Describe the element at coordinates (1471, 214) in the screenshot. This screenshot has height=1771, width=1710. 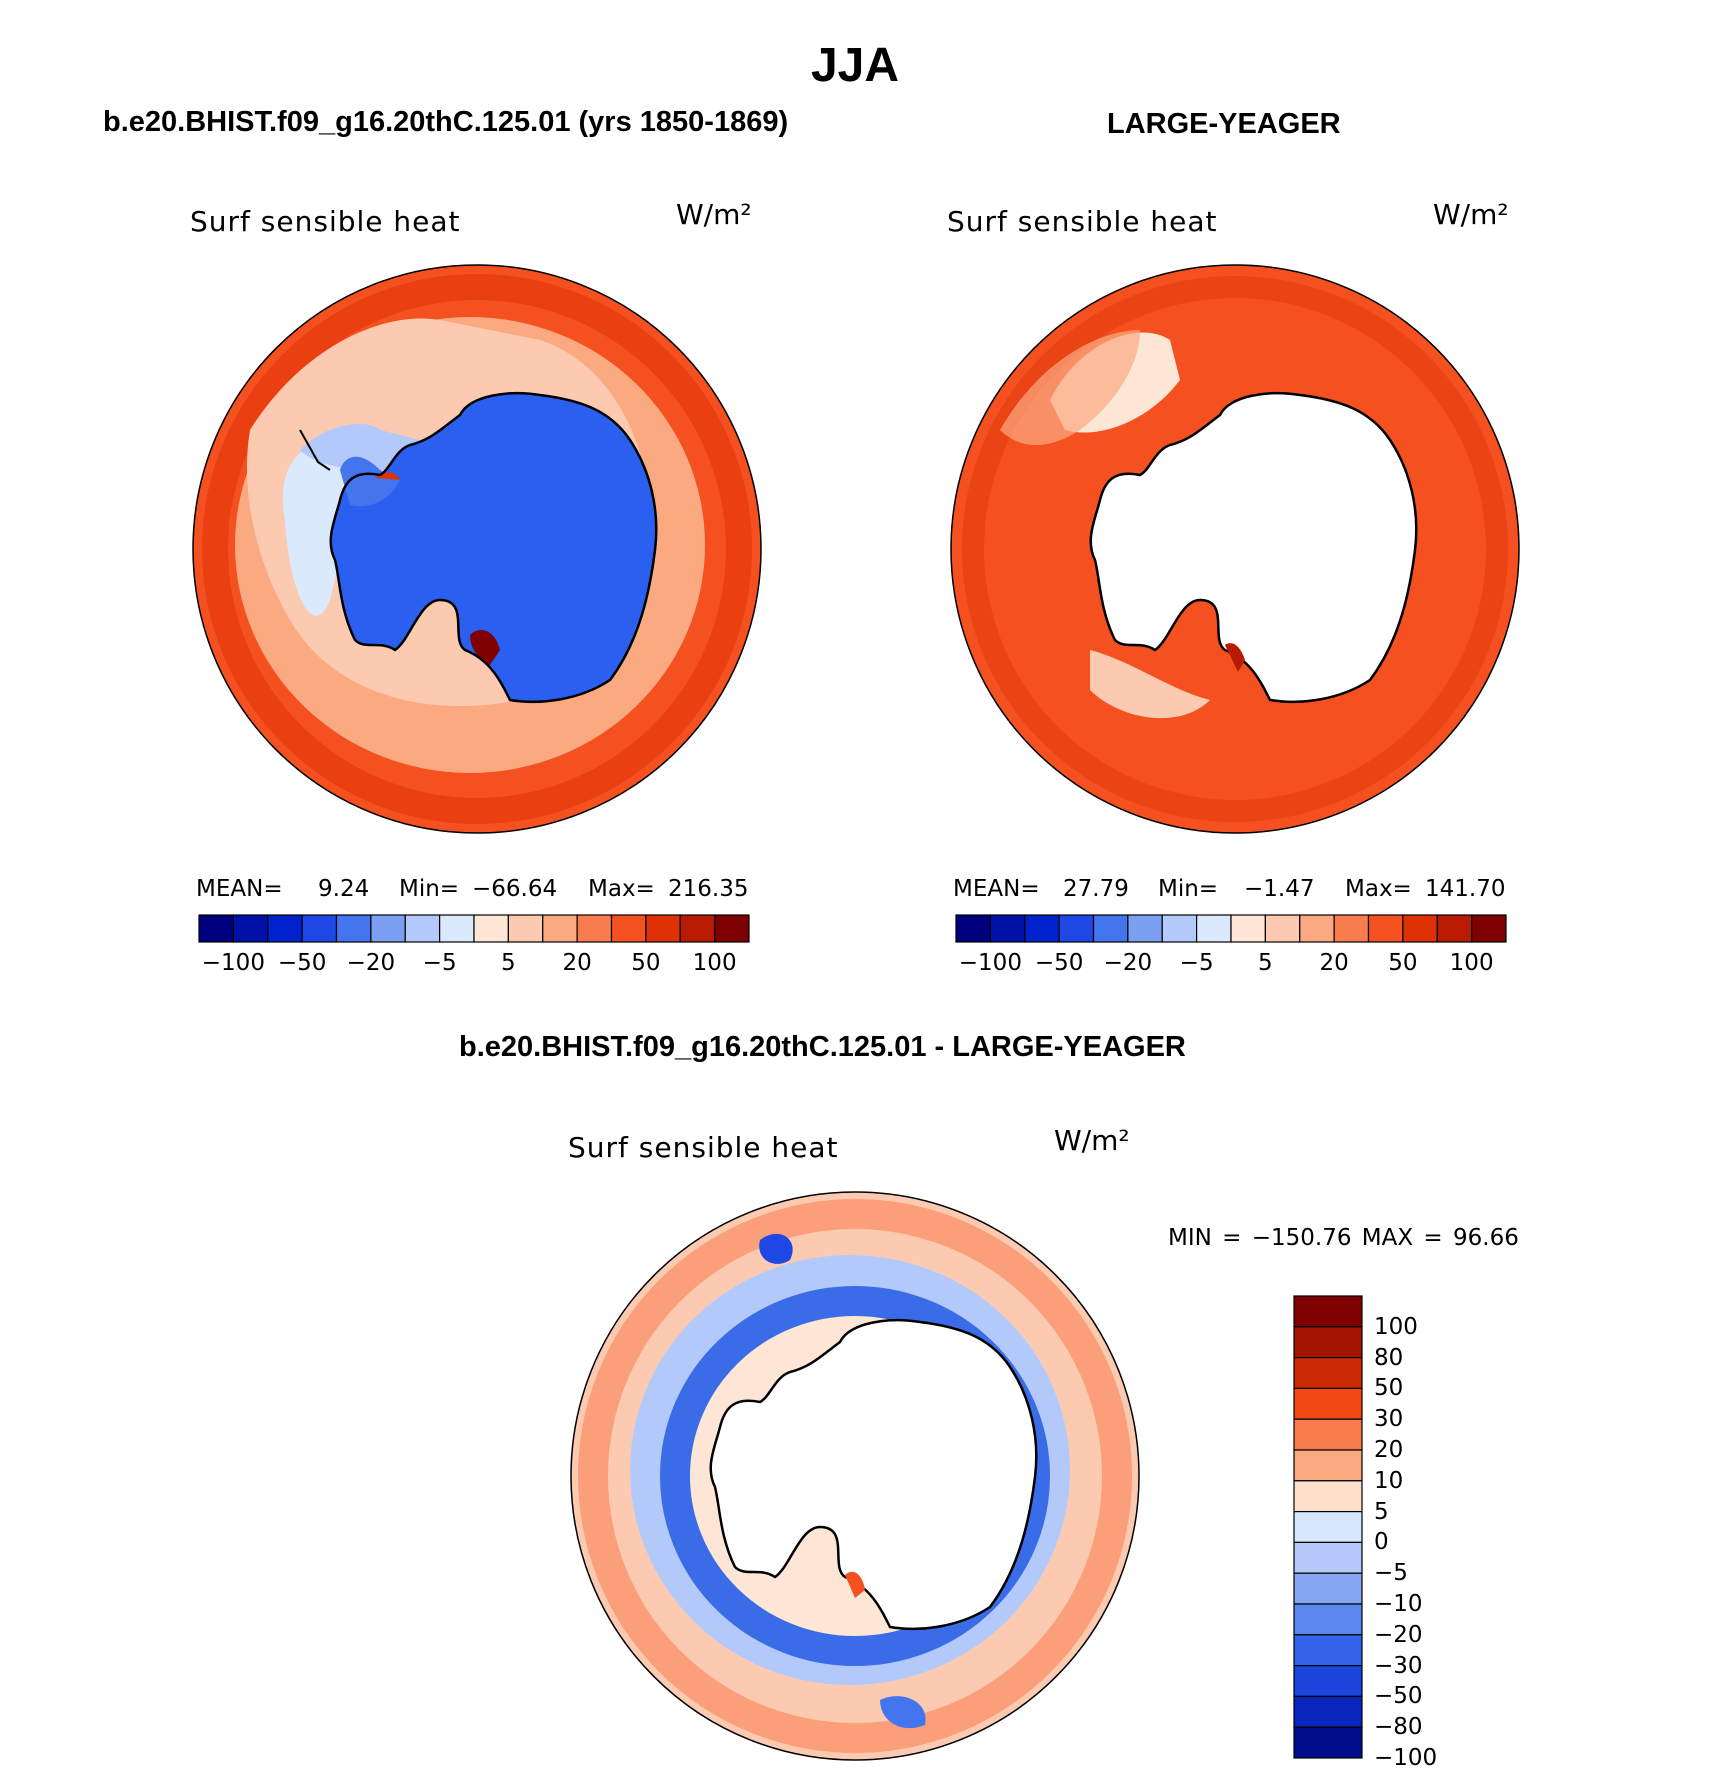
I see `panel2-units: W/m²` at that location.